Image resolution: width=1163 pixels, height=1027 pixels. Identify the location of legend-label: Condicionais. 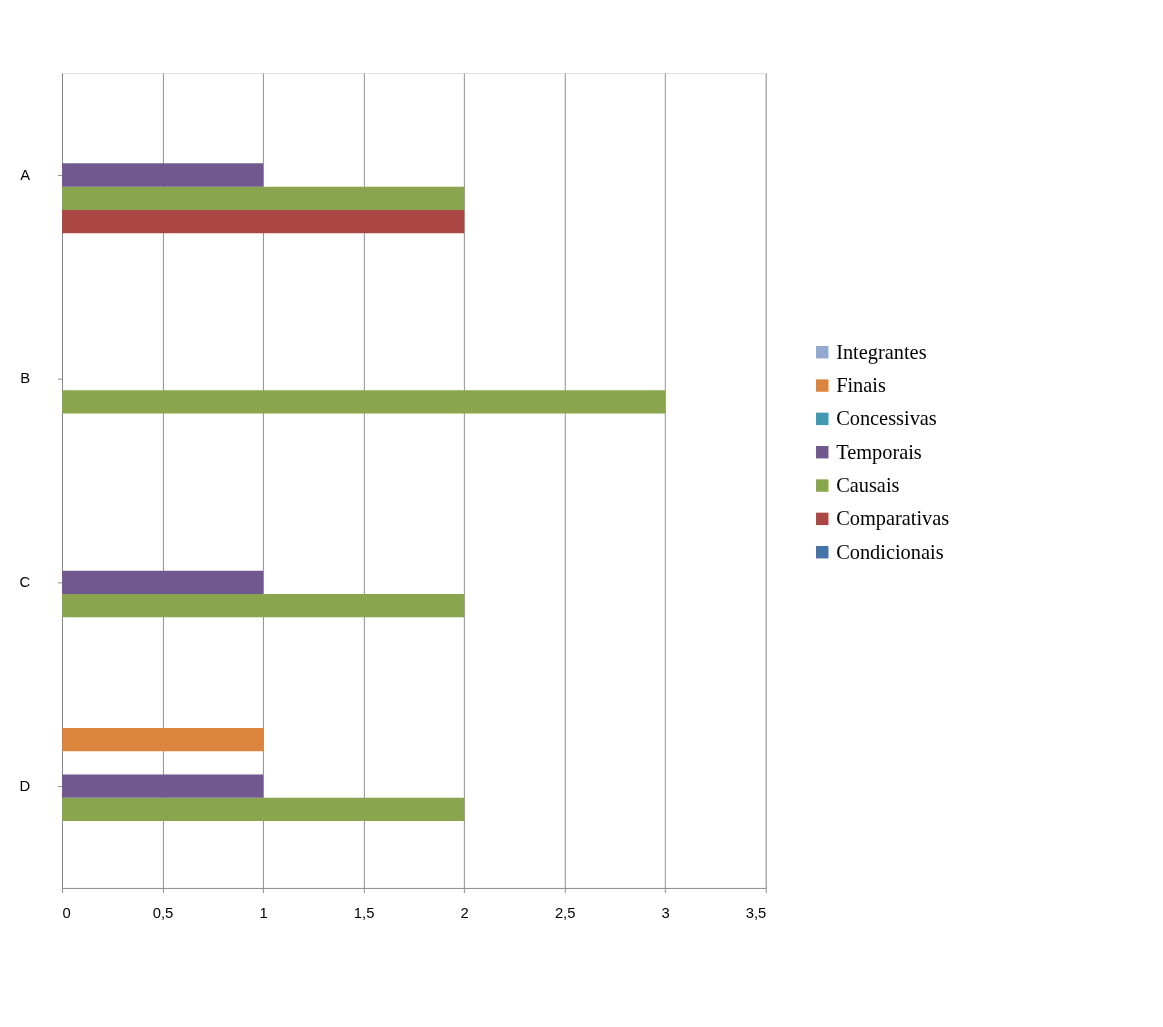
(890, 551).